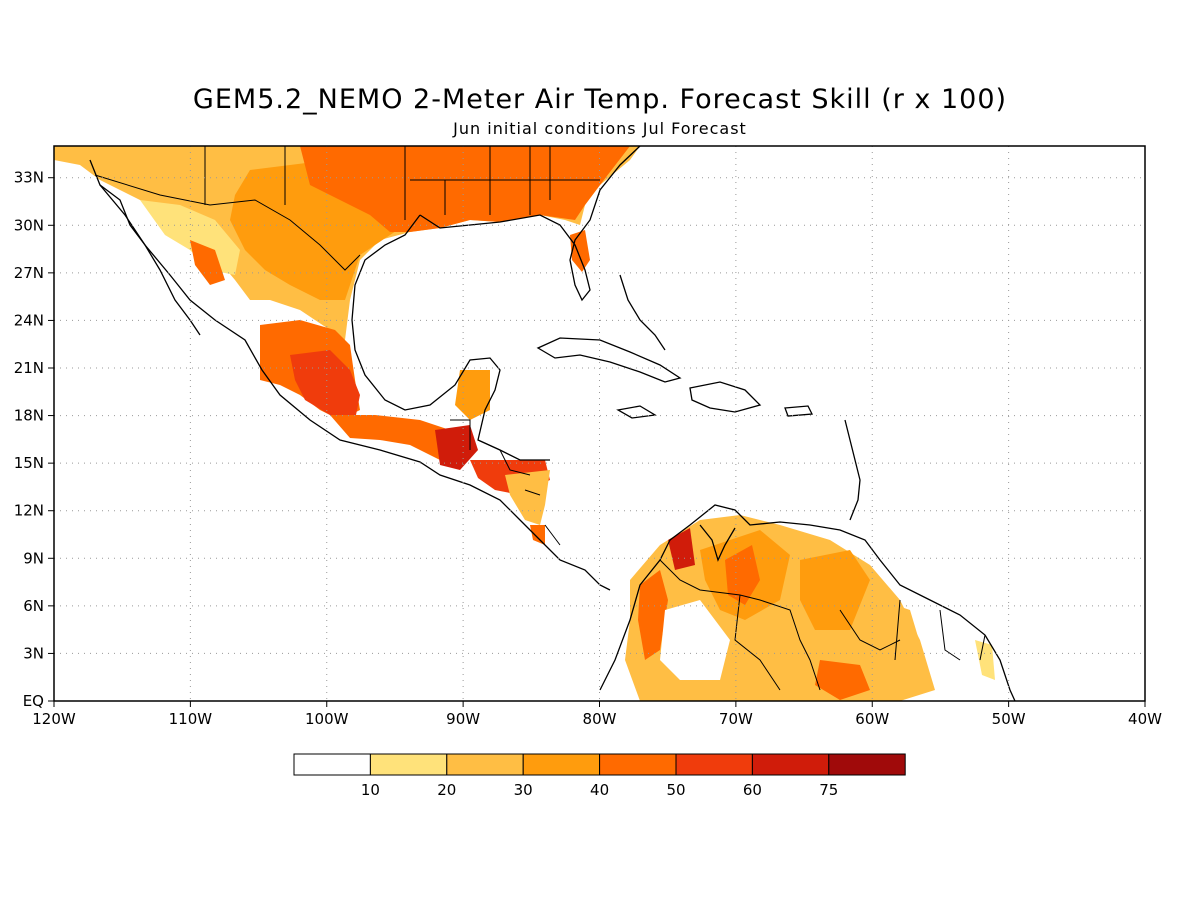  I want to click on lon-tick-label: 90W, so click(463, 719).